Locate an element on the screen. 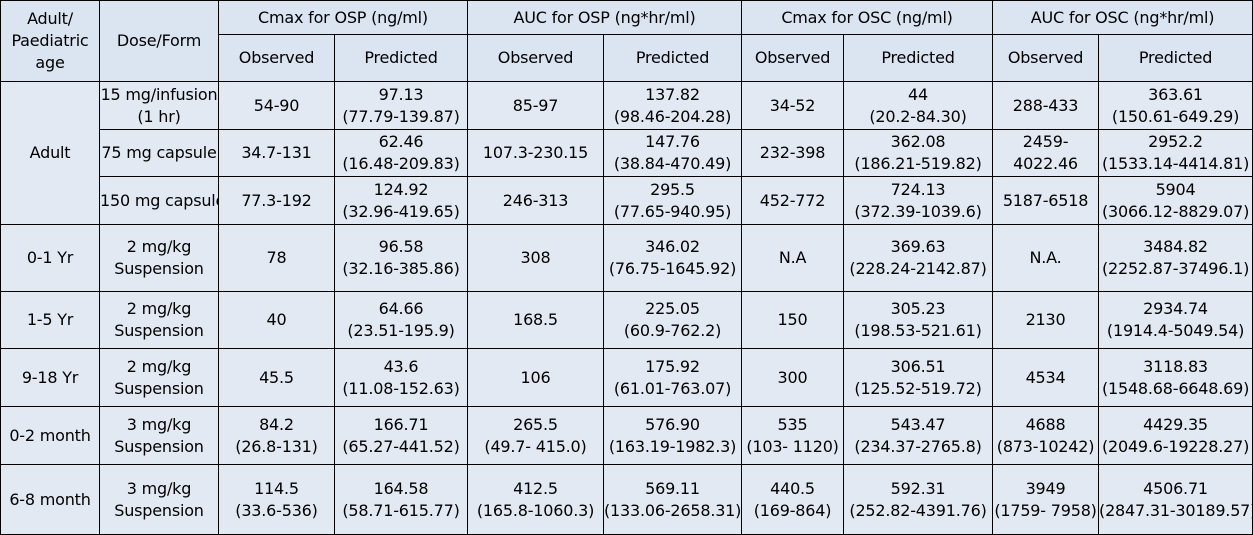  predicted-cell: 64.66 (23.51-195.9) is located at coordinates (401, 320).